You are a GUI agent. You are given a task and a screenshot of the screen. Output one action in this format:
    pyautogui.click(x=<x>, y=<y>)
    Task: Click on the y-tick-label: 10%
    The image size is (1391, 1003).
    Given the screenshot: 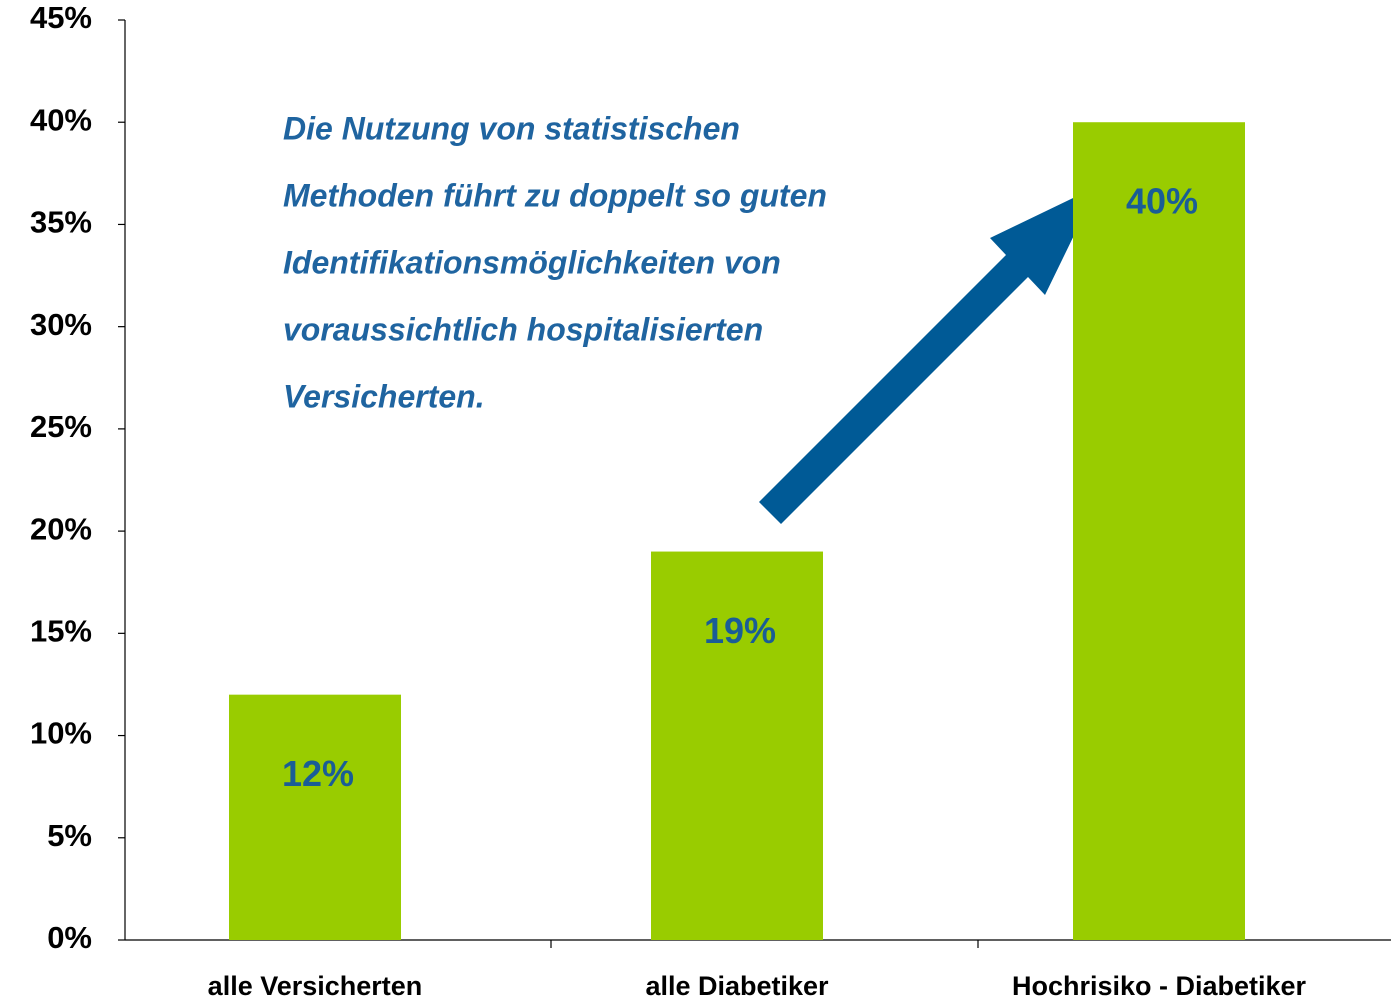 What is the action you would take?
    pyautogui.click(x=61, y=733)
    